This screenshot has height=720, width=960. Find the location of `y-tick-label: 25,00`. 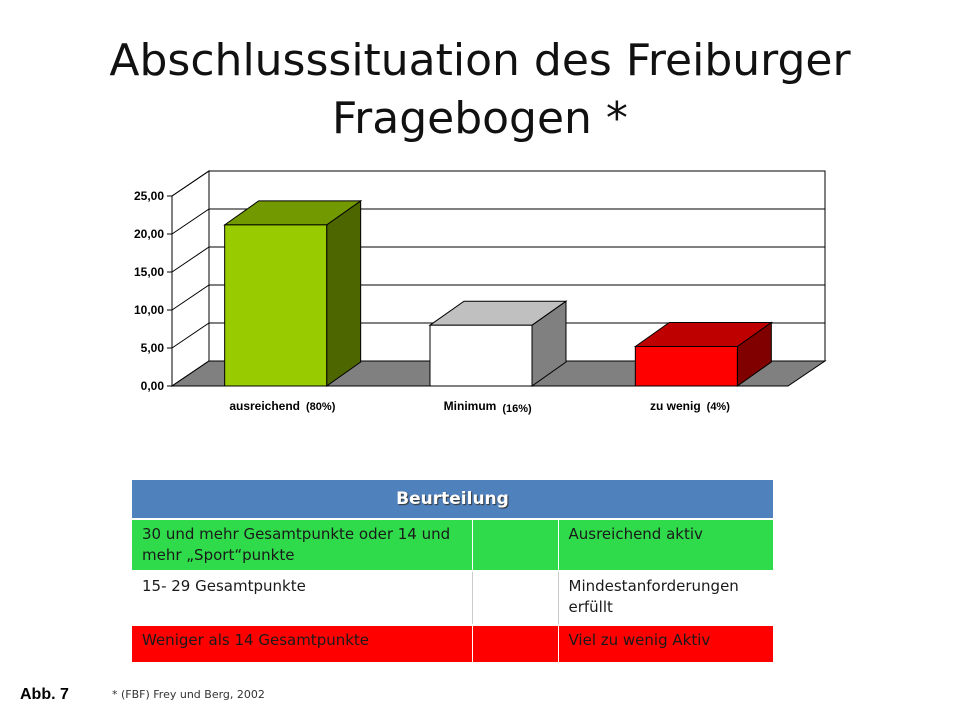

y-tick-label: 25,00 is located at coordinates (149, 196).